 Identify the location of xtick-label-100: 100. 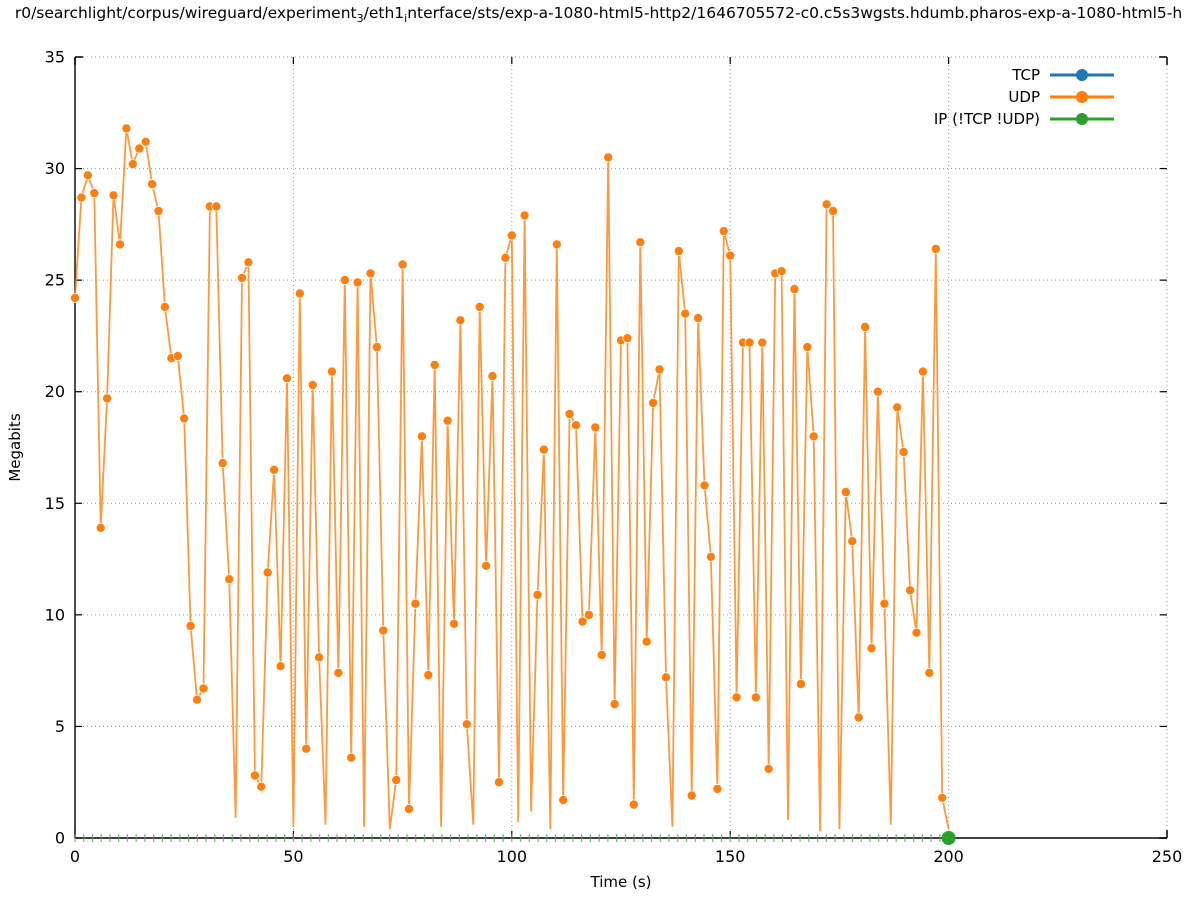
(512, 856).